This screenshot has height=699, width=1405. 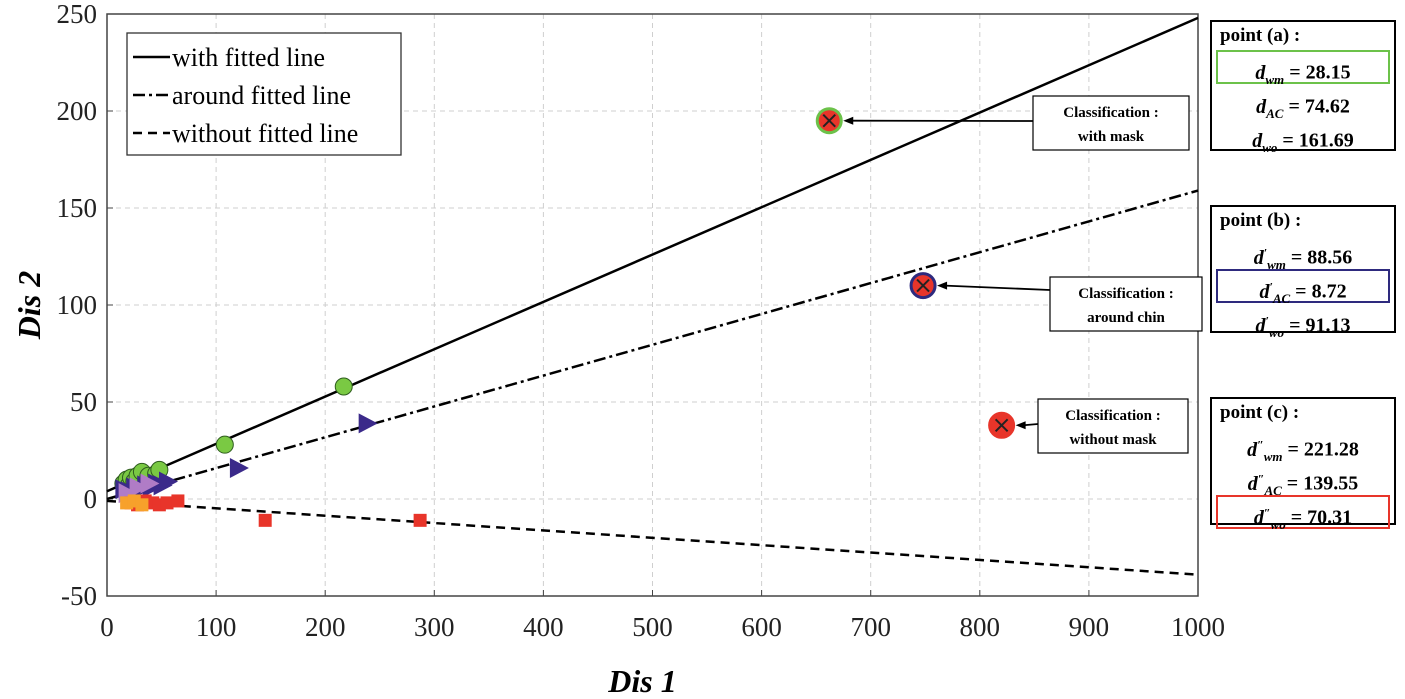 I want to click on point-b-row-ac: d′AC = 8.72, so click(x=1303, y=287).